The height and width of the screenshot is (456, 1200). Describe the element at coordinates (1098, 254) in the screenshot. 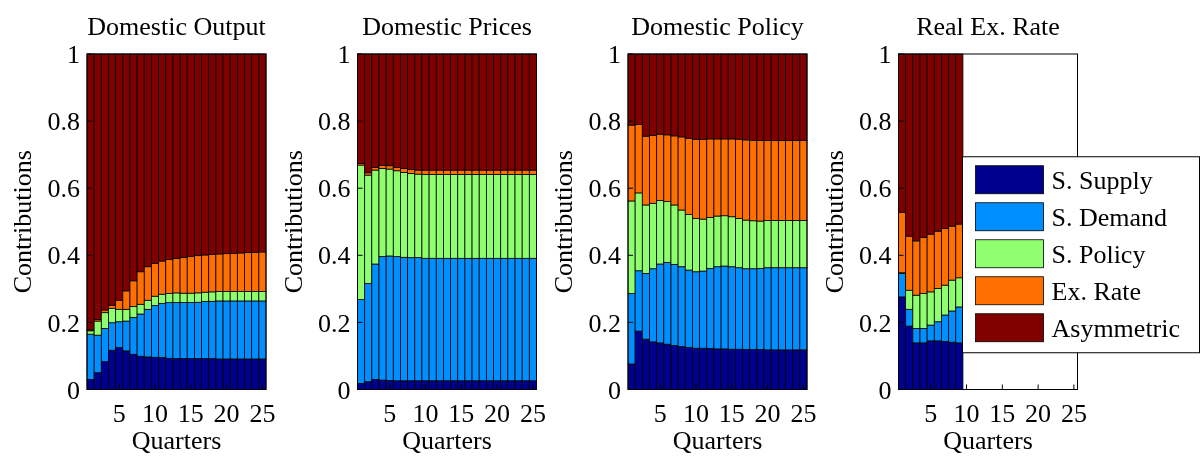

I see `legend-label: S. Policy` at that location.